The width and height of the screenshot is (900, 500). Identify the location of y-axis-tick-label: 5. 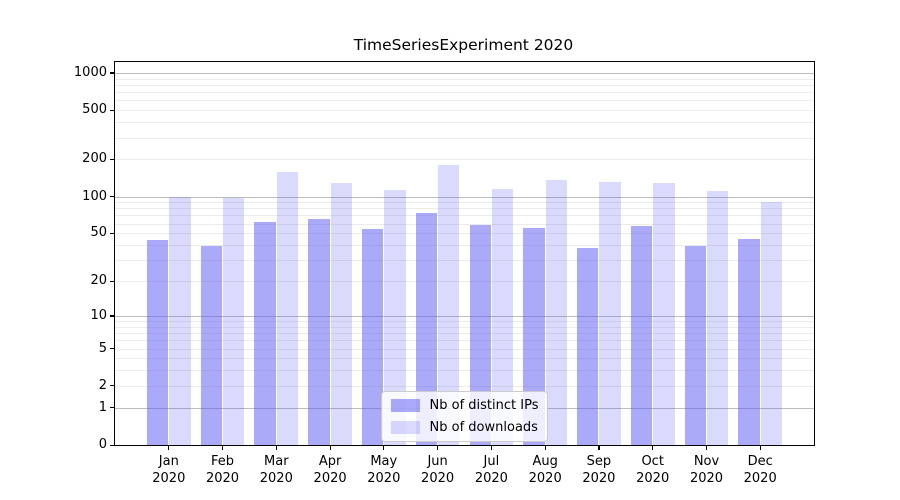
(102, 348).